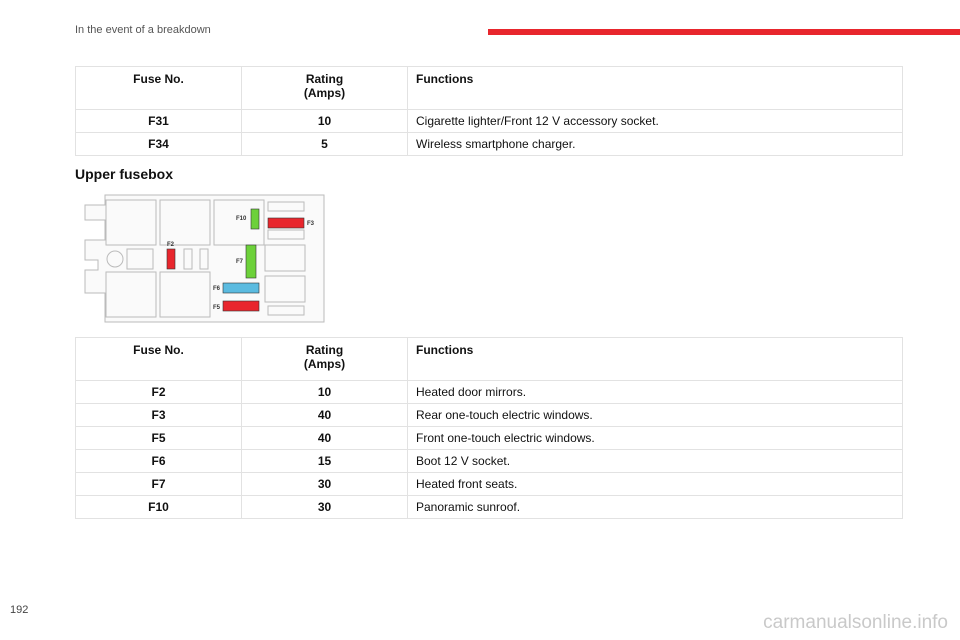 Image resolution: width=960 pixels, height=640 pixels. I want to click on table-cell: 15, so click(324, 461).